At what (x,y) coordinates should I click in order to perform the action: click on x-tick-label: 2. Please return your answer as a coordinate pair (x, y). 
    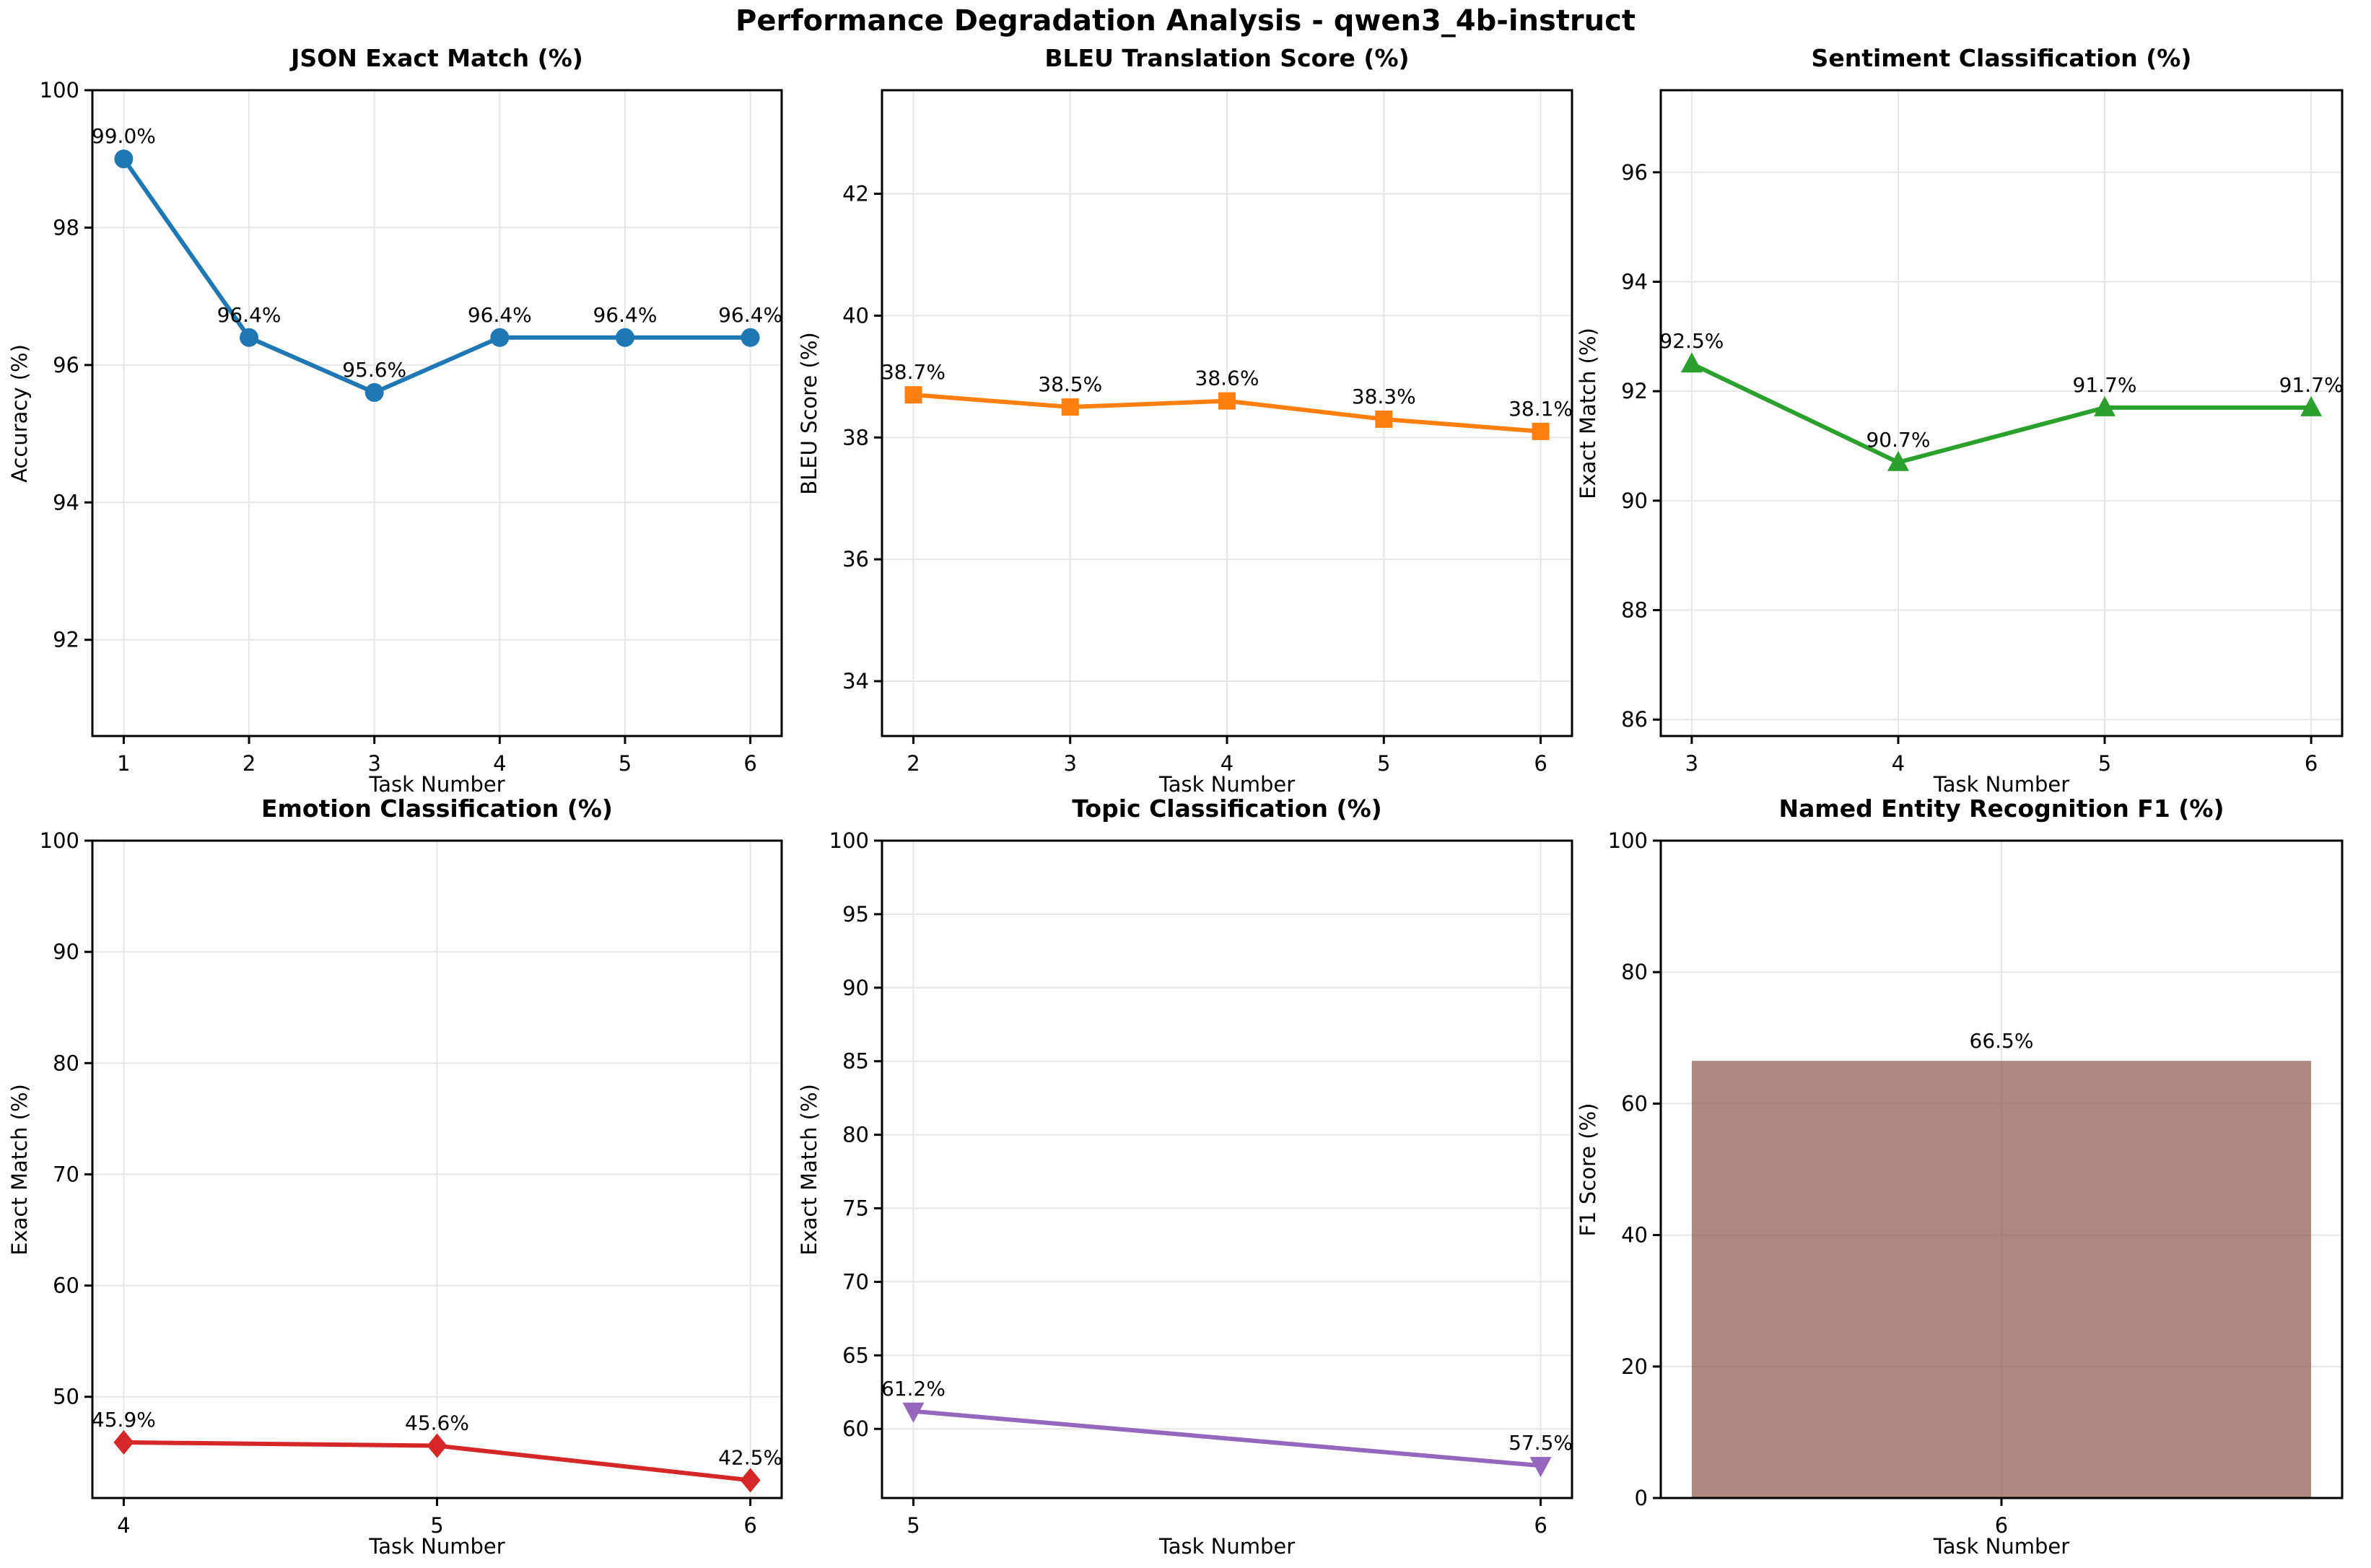
    Looking at the image, I should click on (913, 763).